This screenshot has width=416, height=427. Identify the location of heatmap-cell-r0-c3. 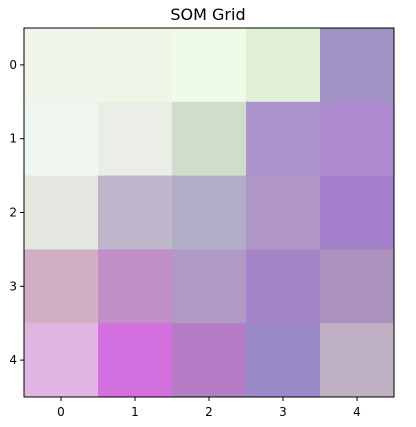
(283, 65).